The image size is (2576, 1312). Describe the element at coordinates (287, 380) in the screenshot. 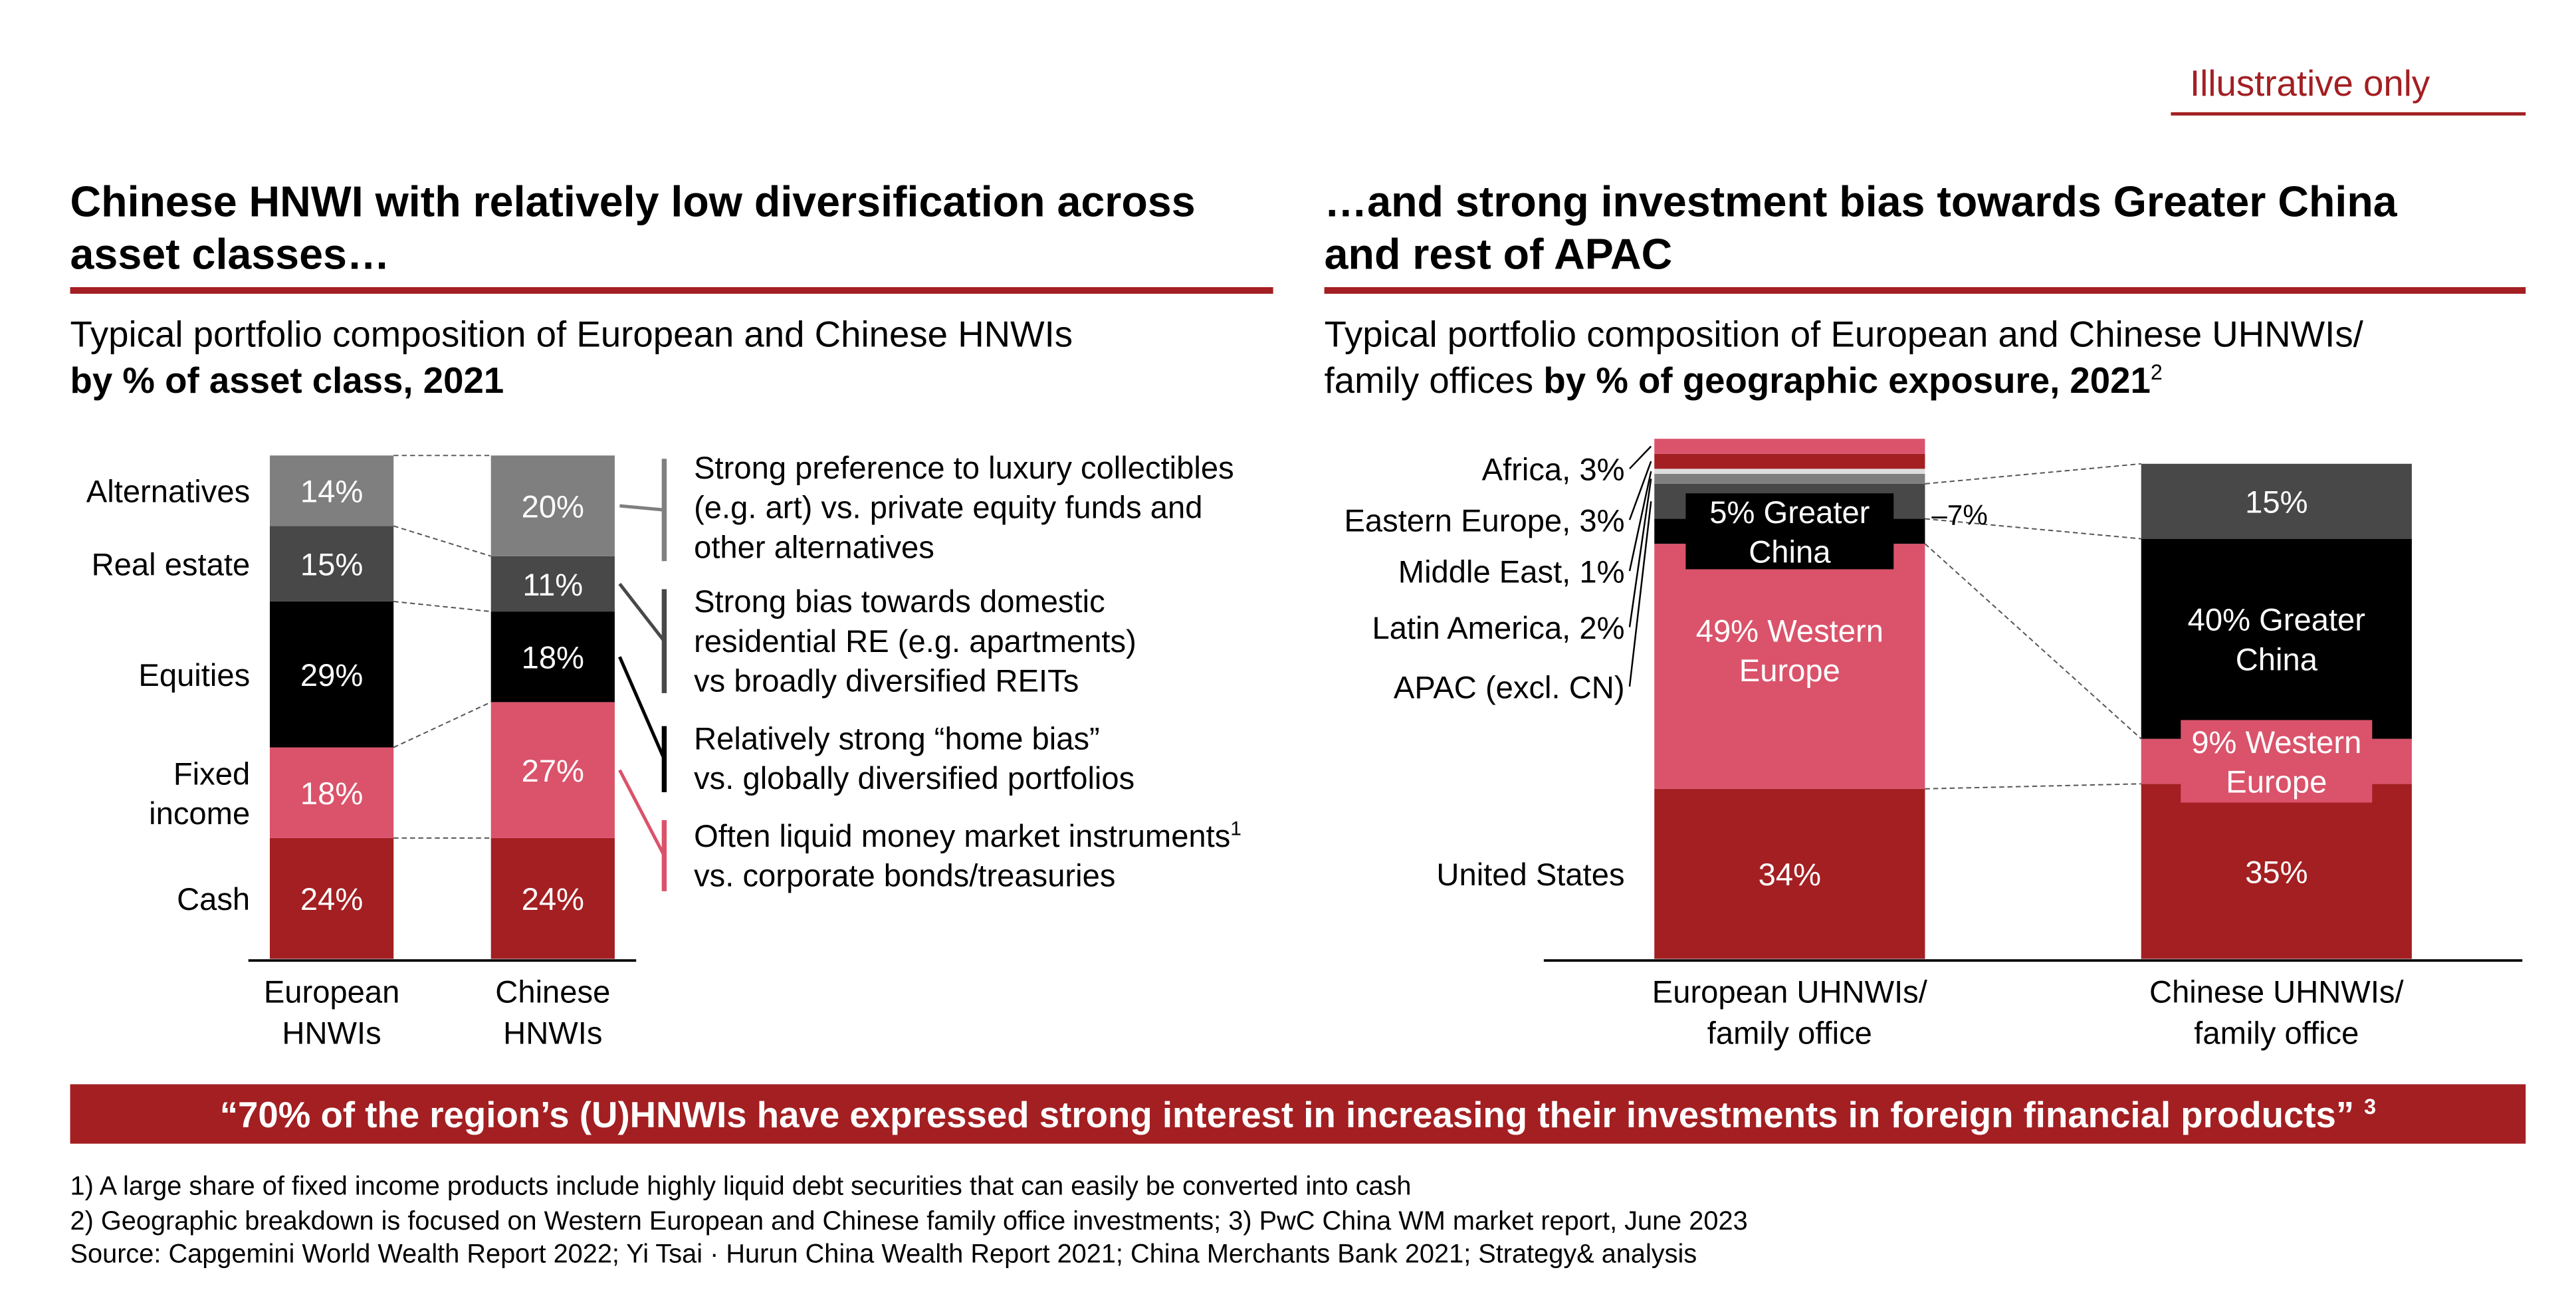

I see `left-subtitle-line2: by % of asset class, 2021` at that location.